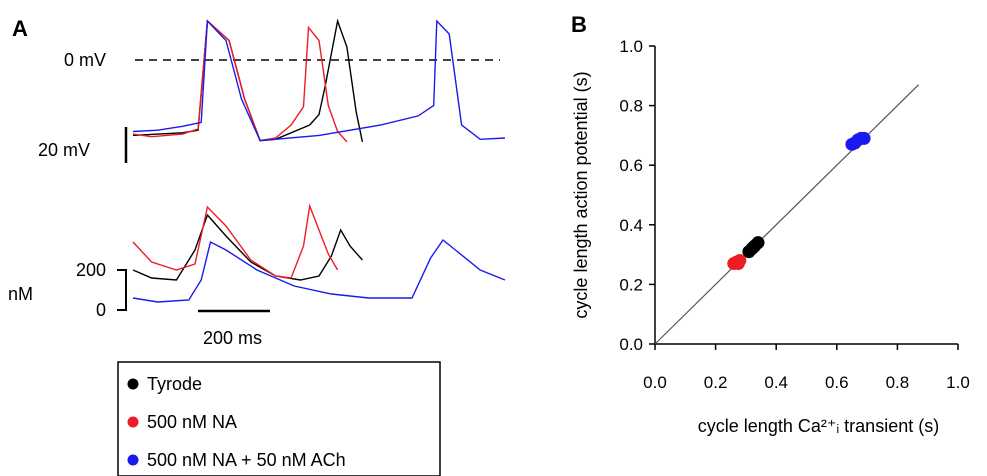  What do you see at coordinates (91, 270) in the screenshot?
I see `nm-tick-200: 200` at bounding box center [91, 270].